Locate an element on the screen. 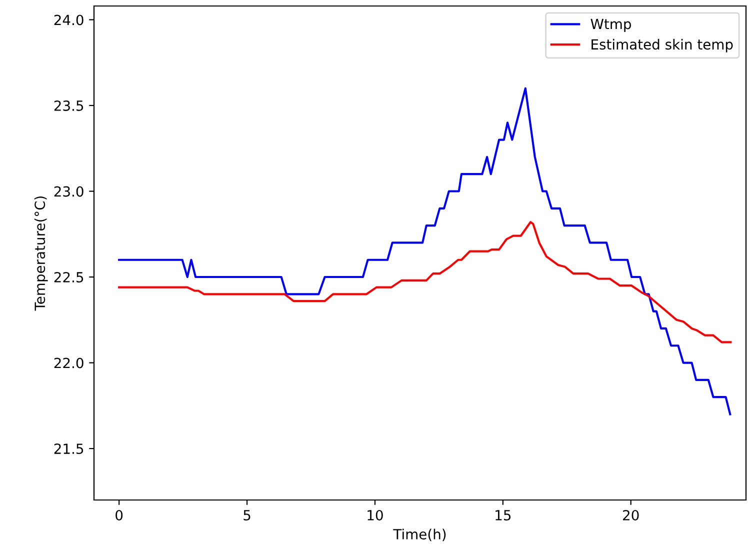 Image resolution: width=748 pixels, height=557 pixels. legend-label: Wtmp is located at coordinates (610, 25).